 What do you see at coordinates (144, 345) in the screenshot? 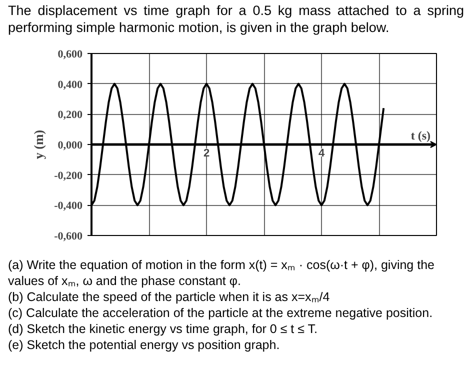
I see `text: (e) Sketch the potential energy vs position graph.` at bounding box center [144, 345].